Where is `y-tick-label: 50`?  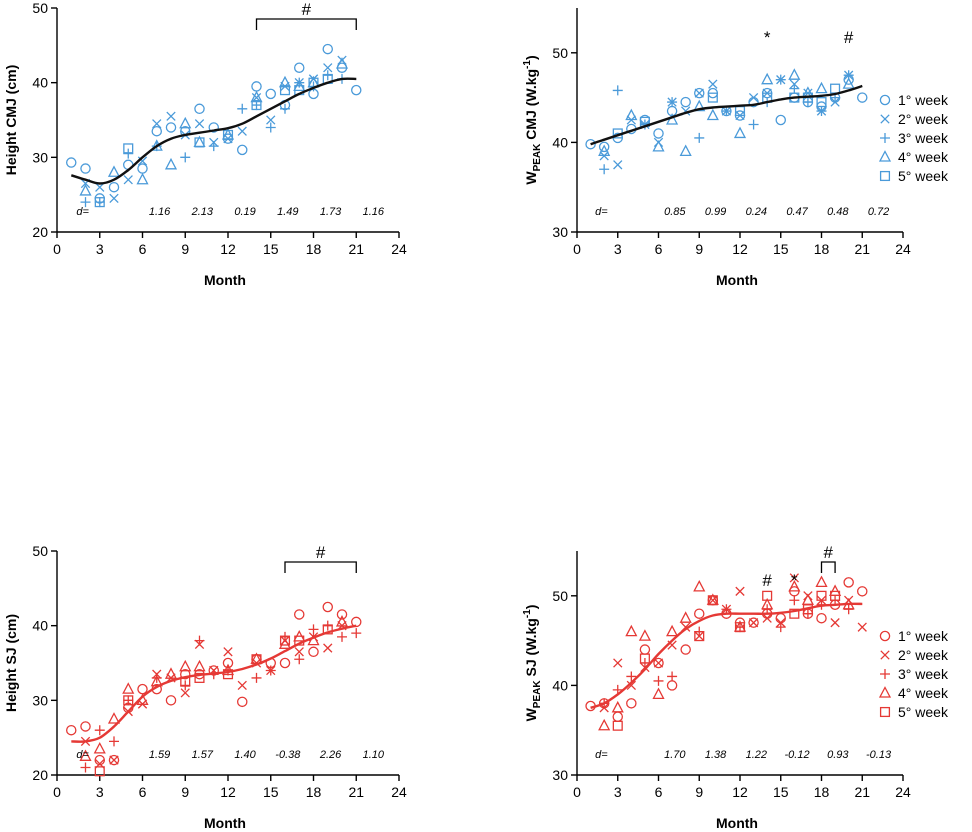
y-tick-label: 50 is located at coordinates (560, 53).